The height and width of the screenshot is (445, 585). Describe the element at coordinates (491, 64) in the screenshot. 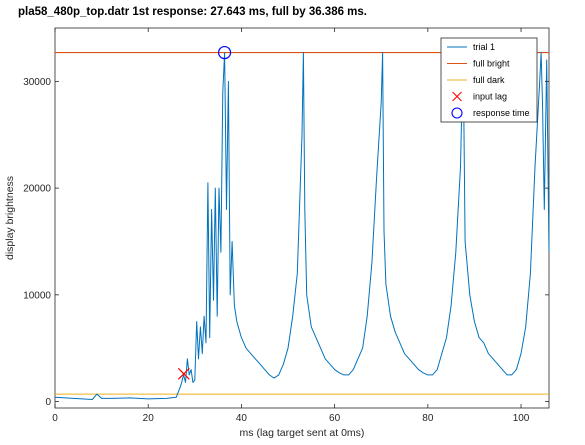

I see `legend-label: full bright` at that location.